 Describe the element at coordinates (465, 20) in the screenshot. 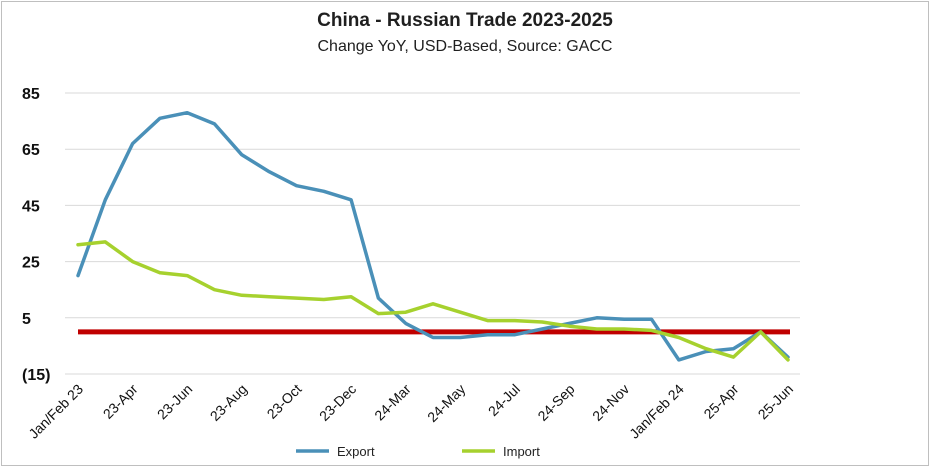

I see `chart-title: China - Russian Trade 2023-2025` at that location.